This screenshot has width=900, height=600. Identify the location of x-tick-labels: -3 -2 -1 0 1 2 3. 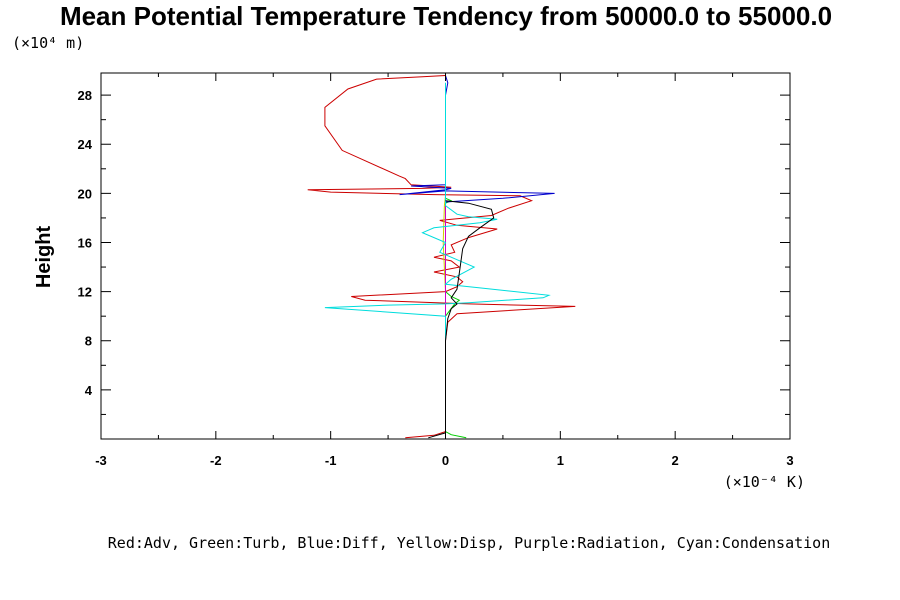
(444, 460).